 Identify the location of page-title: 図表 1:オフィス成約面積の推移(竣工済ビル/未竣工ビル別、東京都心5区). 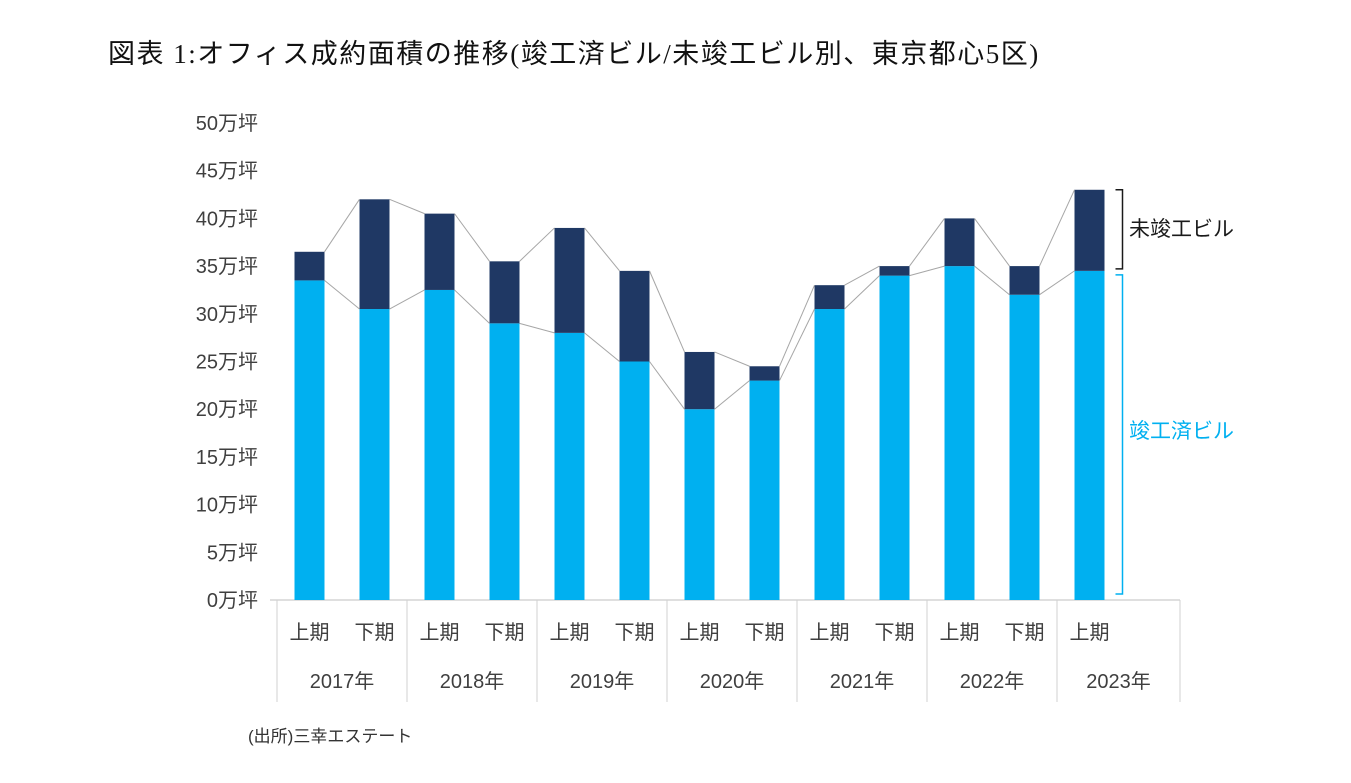
(574, 54).